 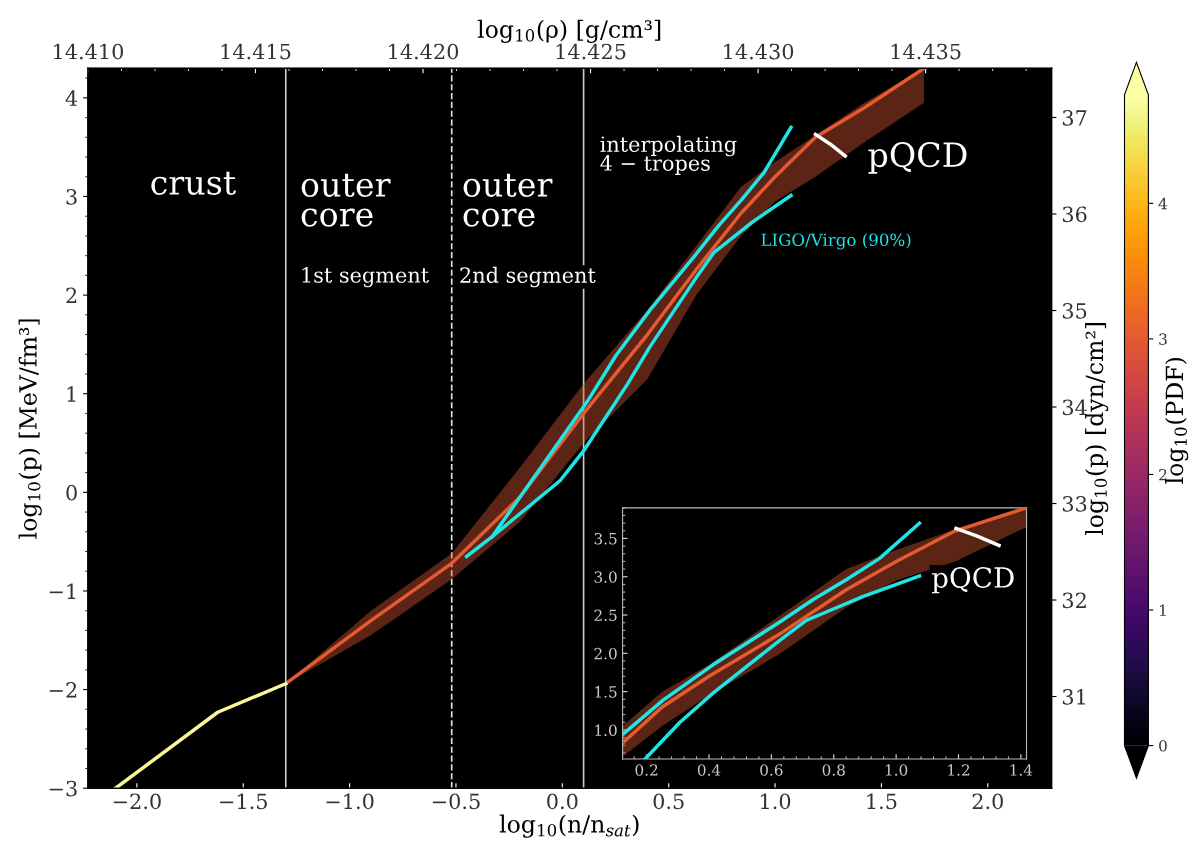 I want to click on x-tick-label: 1.4, so click(x=1021, y=770).